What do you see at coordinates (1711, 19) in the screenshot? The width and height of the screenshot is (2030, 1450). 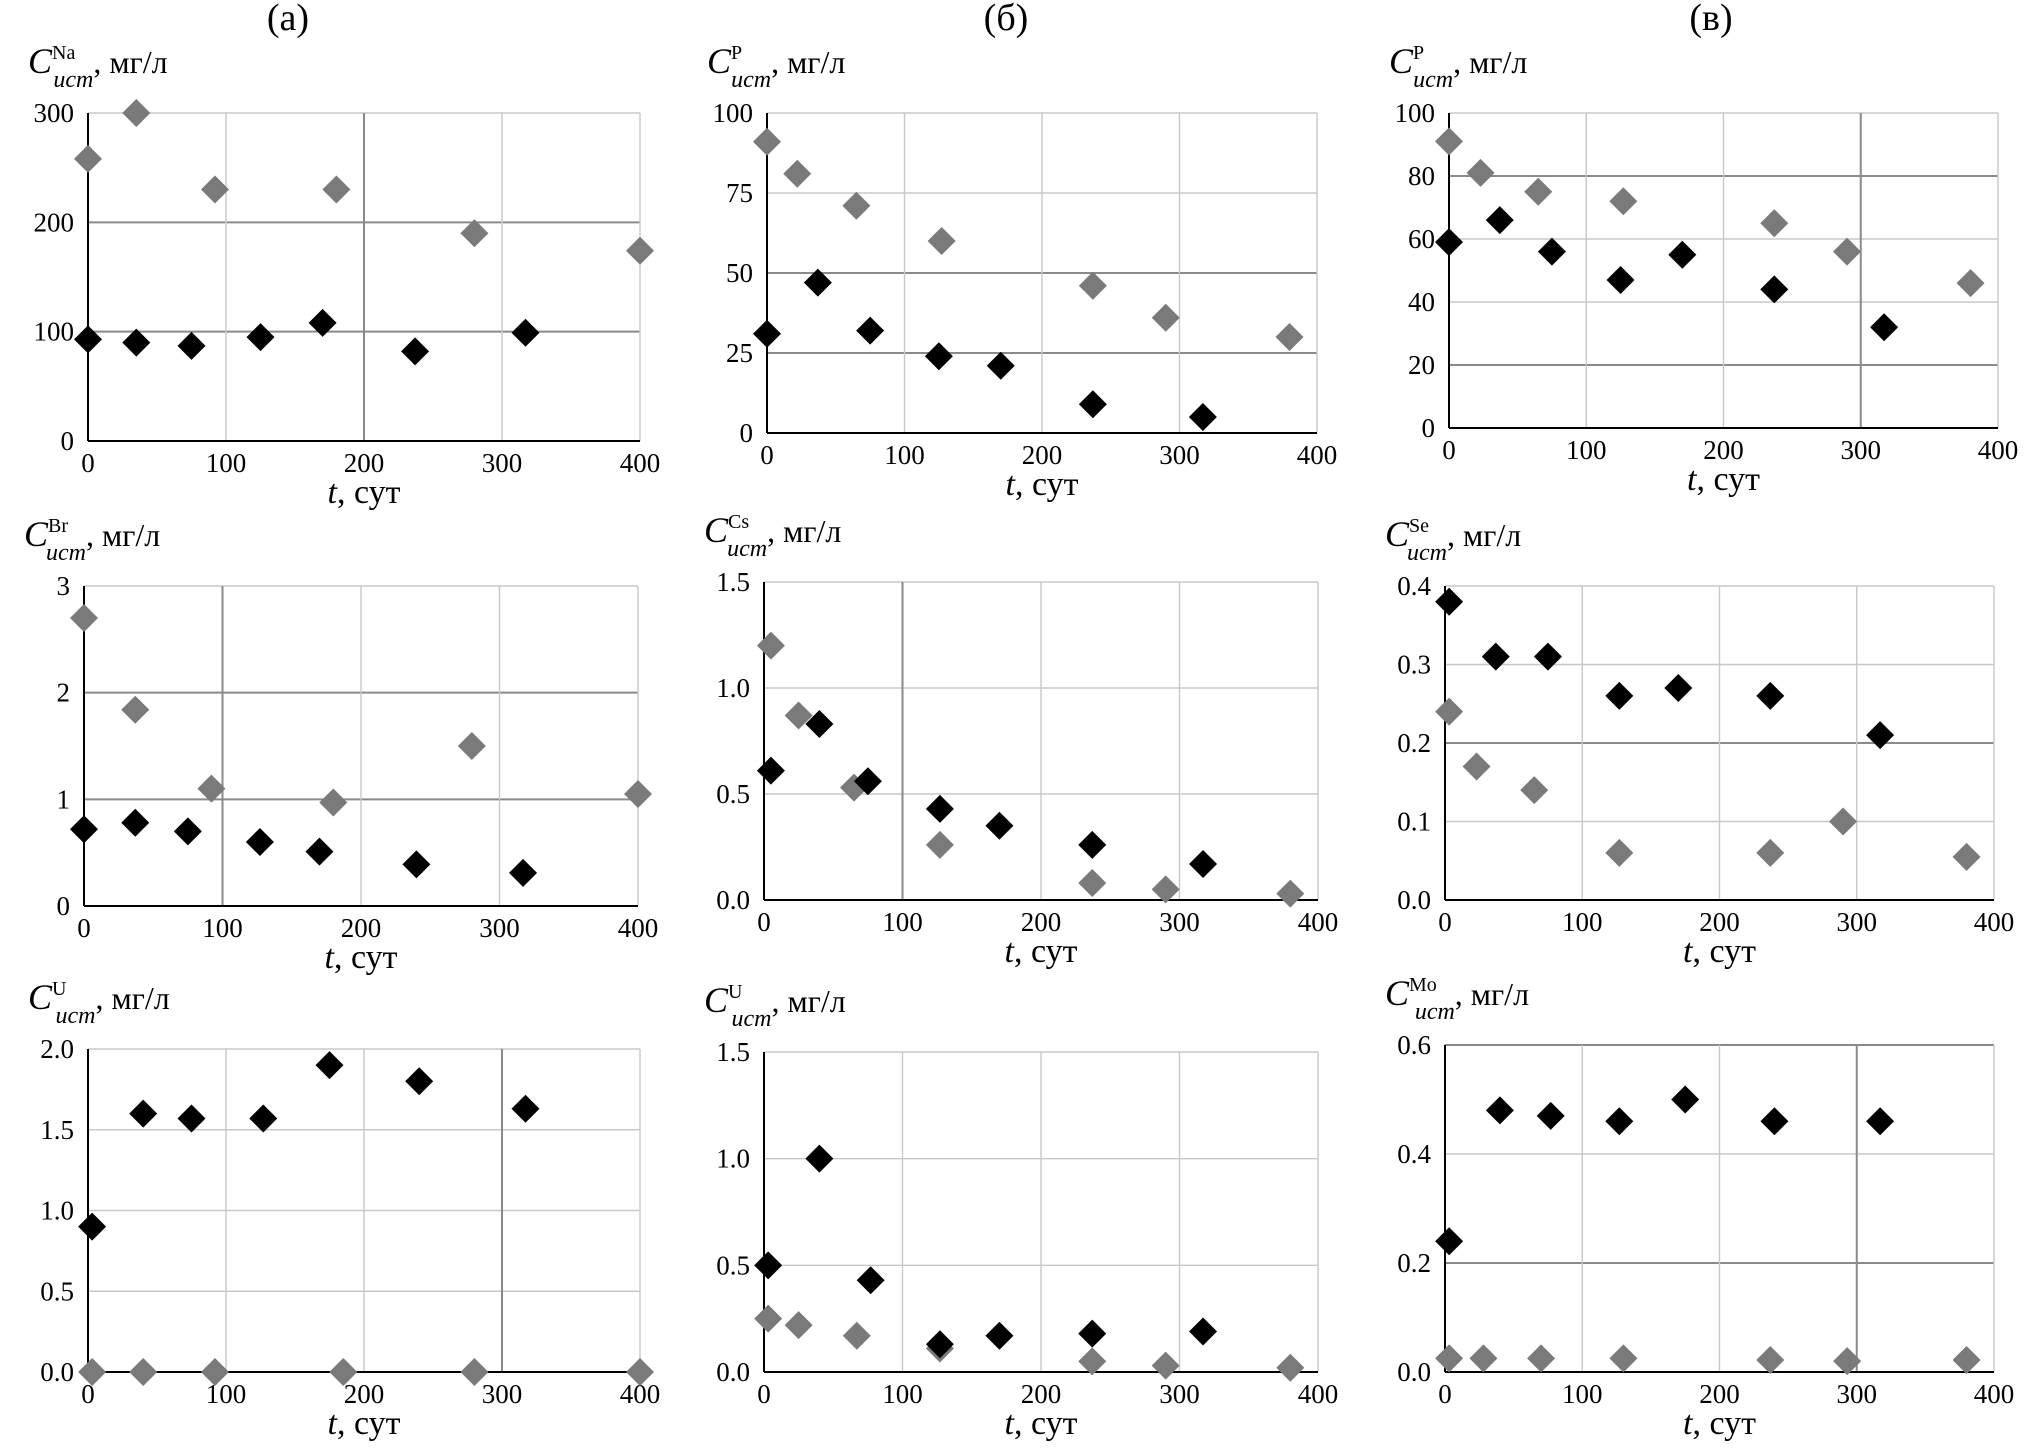 I see `column-label-c: (в)` at bounding box center [1711, 19].